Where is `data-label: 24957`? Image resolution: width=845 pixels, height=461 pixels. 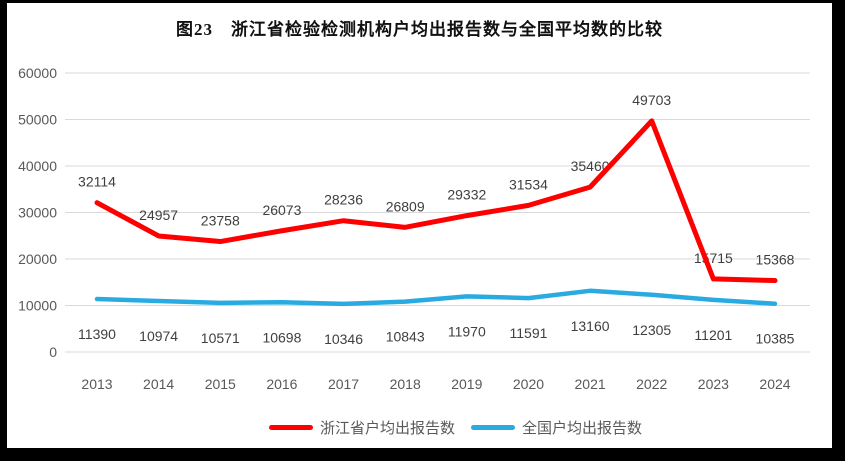
data-label: 24957 is located at coordinates (158, 215).